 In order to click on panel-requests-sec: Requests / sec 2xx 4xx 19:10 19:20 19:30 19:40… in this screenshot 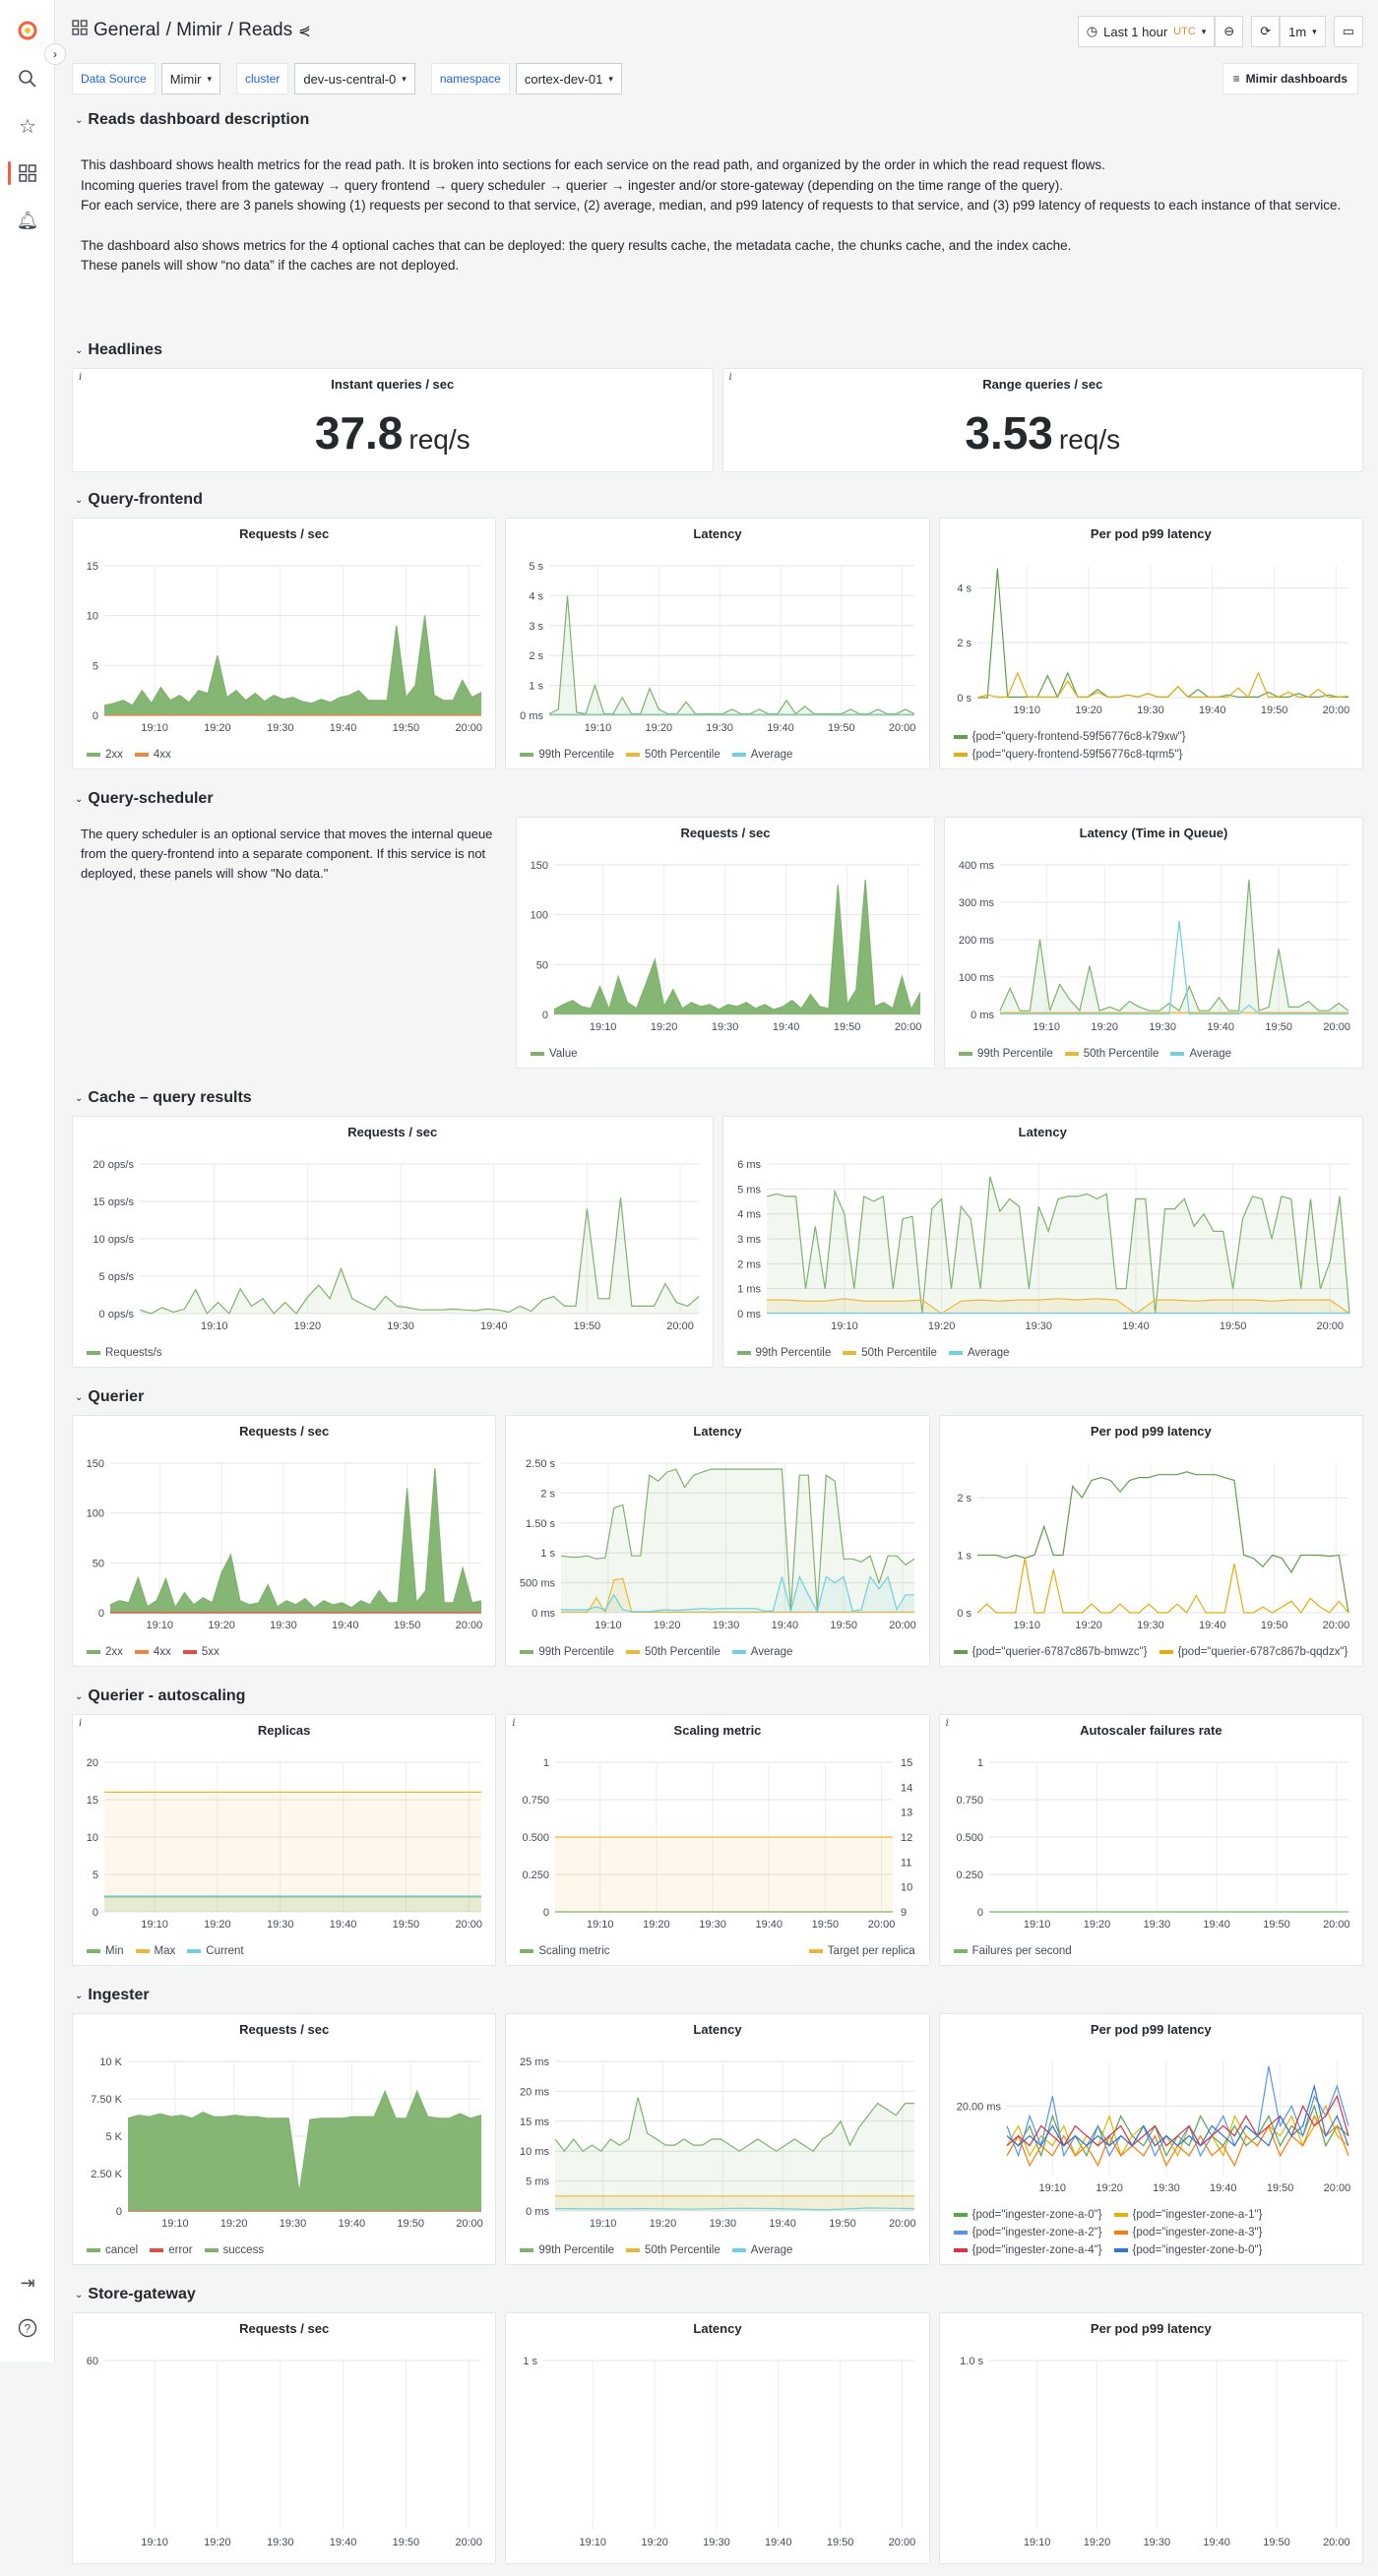, I will do `click(285, 643)`.